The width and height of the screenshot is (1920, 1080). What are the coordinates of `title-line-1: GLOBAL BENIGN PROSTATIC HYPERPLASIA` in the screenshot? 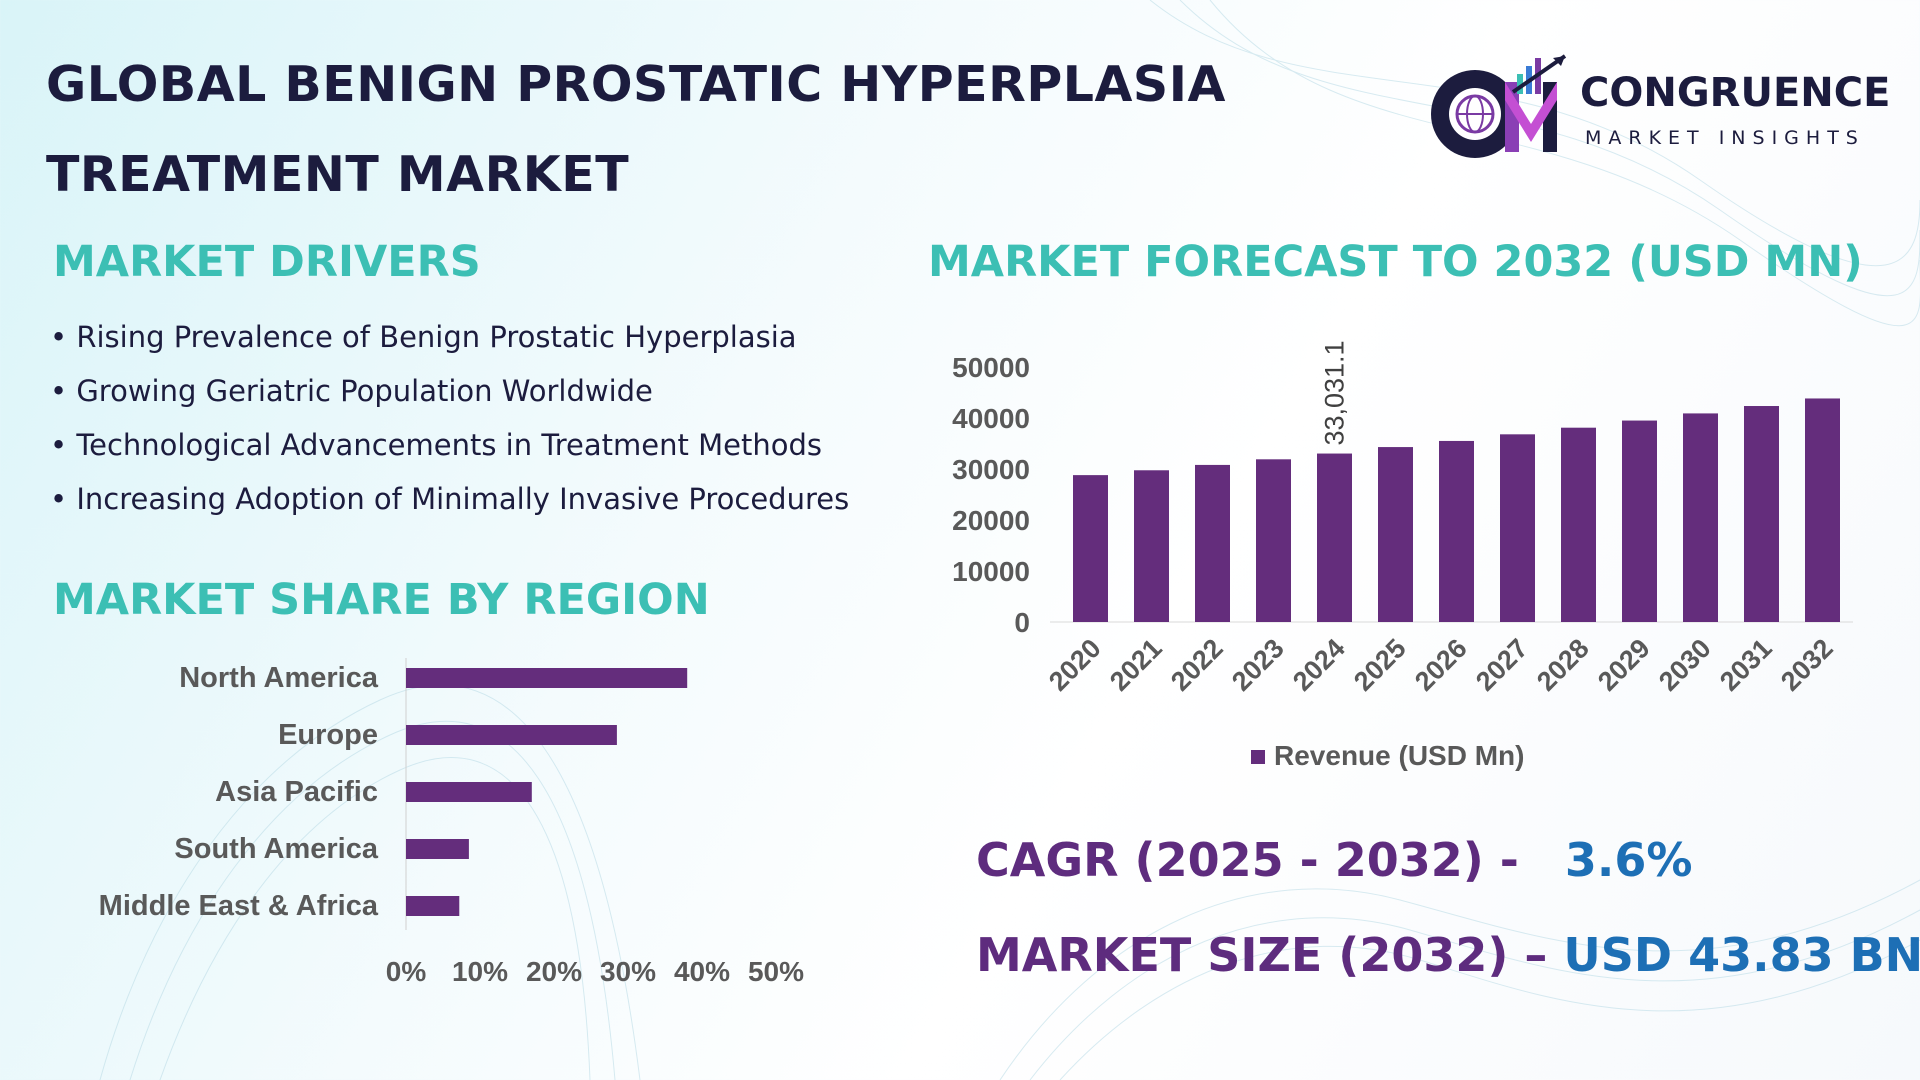 It's located at (636, 84).